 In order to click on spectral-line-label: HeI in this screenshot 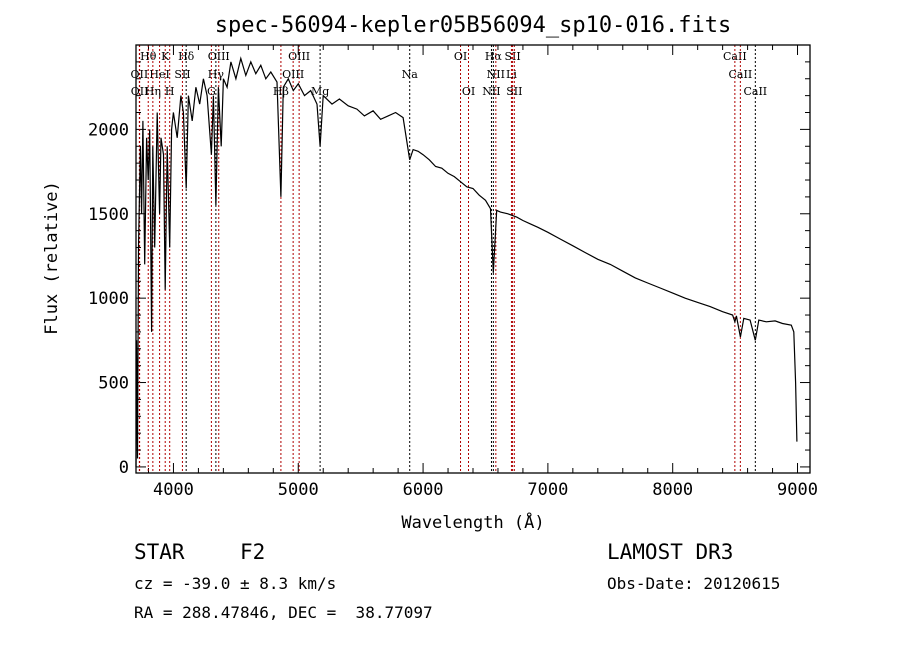, I will do `click(159, 74)`.